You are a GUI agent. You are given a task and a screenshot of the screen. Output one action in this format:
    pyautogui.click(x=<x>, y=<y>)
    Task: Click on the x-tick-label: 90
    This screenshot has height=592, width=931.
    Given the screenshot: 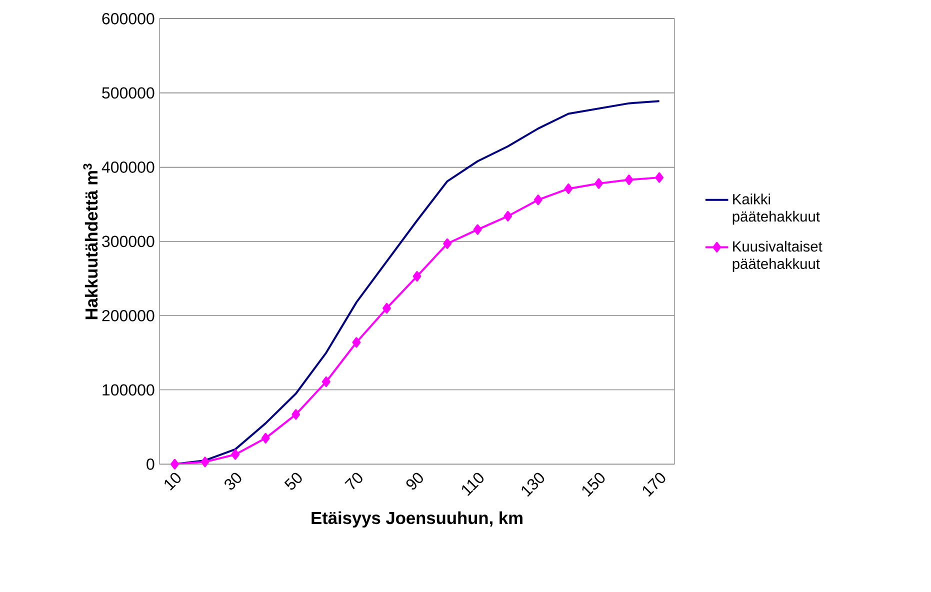 What is the action you would take?
    pyautogui.click(x=414, y=481)
    